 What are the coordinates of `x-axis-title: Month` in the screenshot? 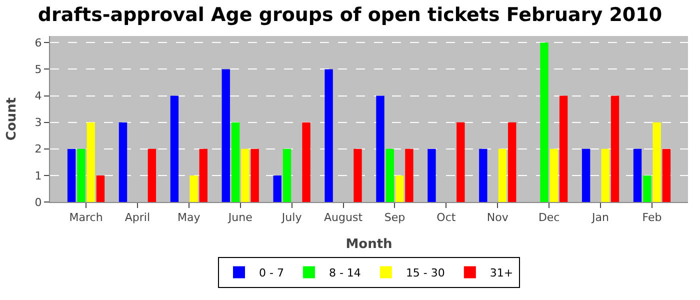 It's located at (369, 244).